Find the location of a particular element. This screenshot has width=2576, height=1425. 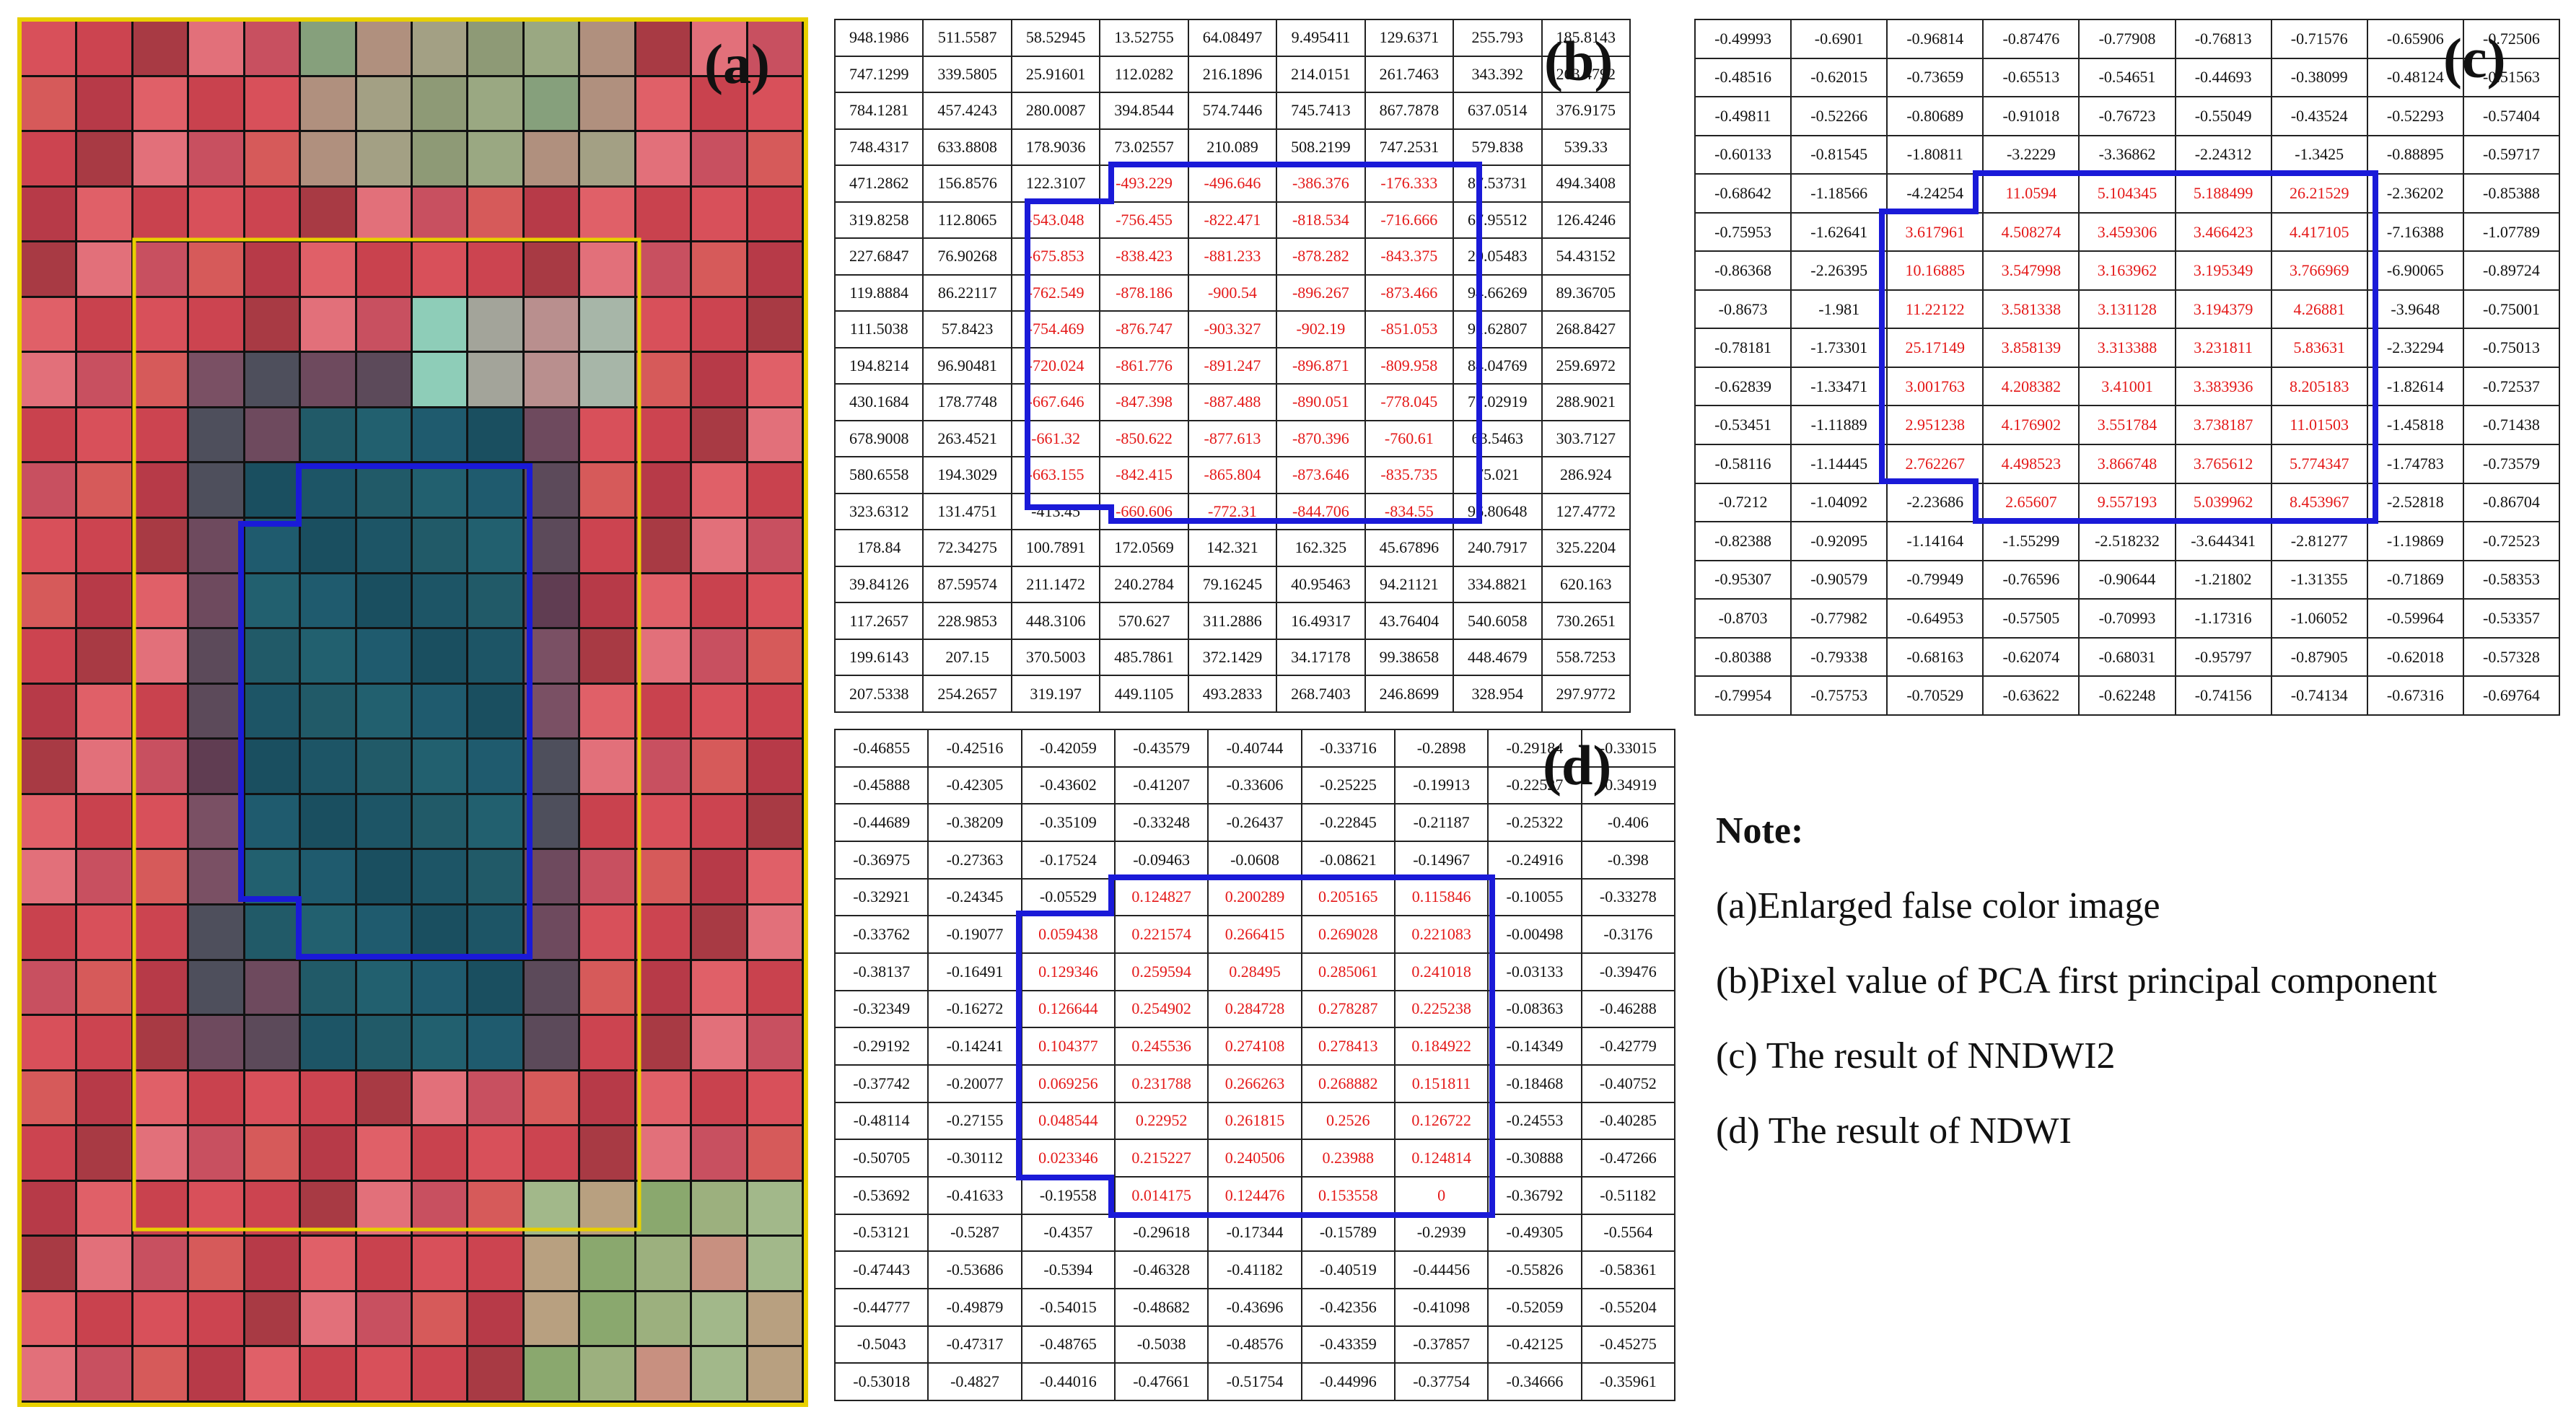

table-cell: -0.5043 is located at coordinates (881, 1344).